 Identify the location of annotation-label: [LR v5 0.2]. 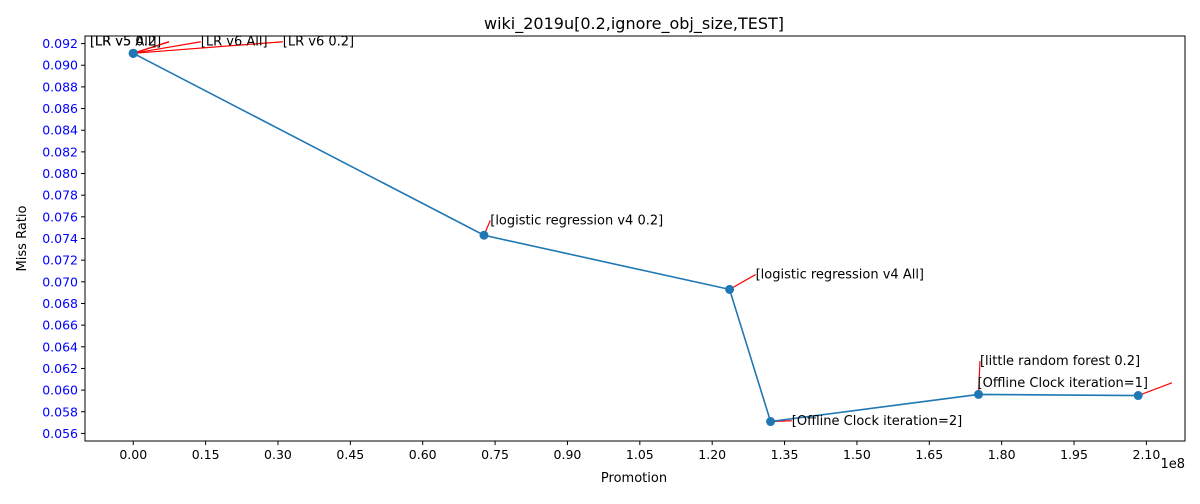
(125, 42).